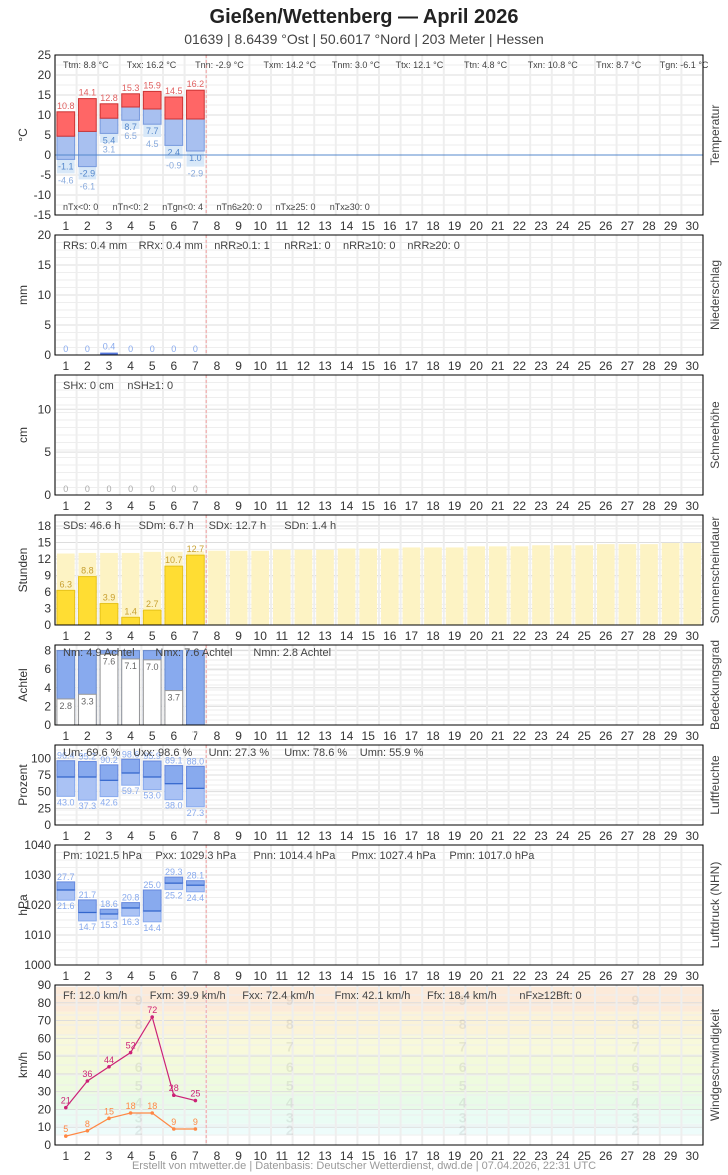 This screenshot has height=1175, width=728. I want to click on svg-text: 0.4, so click(109, 347).